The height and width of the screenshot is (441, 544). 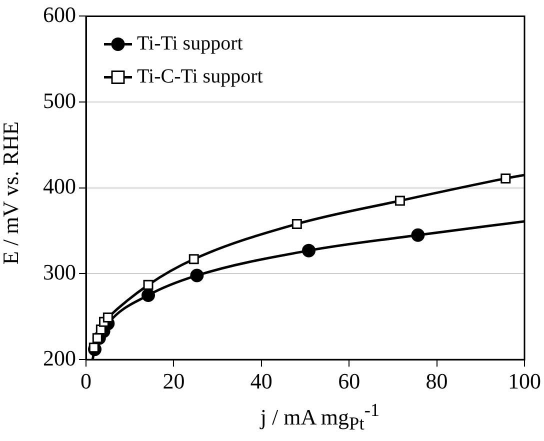 What do you see at coordinates (190, 43) in the screenshot?
I see `legend-label: Ti-Ti support` at bounding box center [190, 43].